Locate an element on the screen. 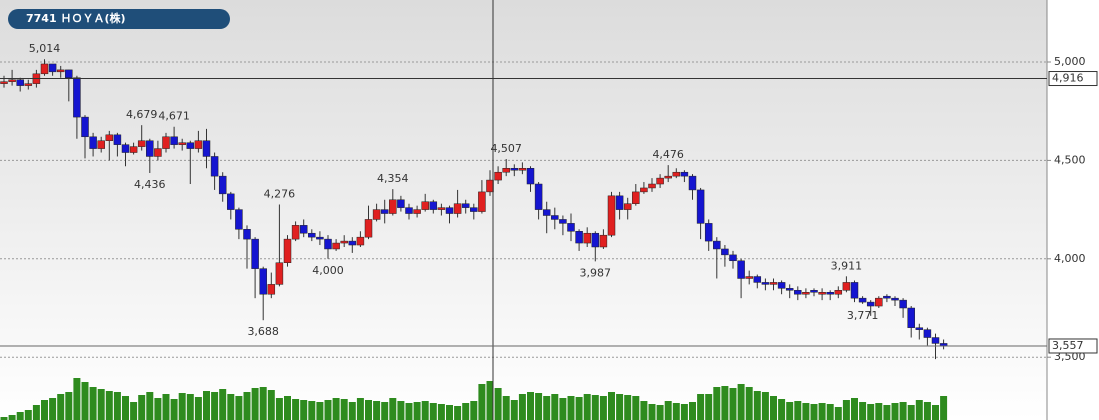 The height and width of the screenshot is (420, 1099). price-annotation: 3,987 is located at coordinates (596, 272).